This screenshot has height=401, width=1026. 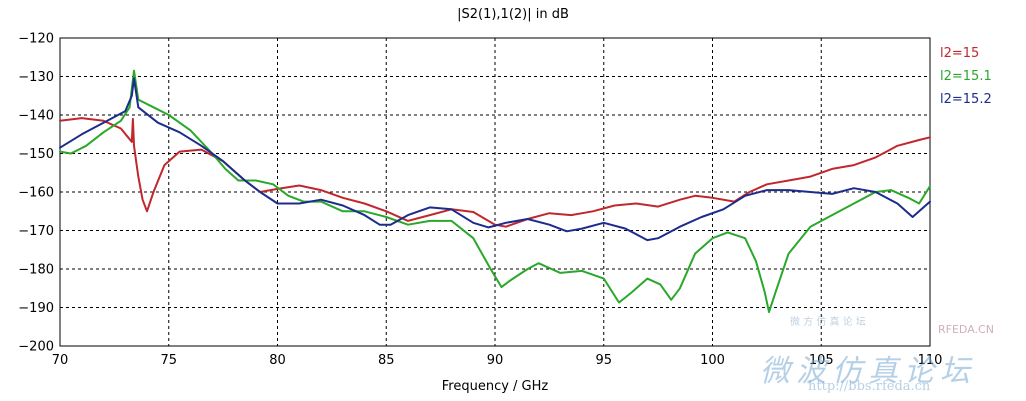 What do you see at coordinates (36, 39) in the screenshot?
I see `y-tick-label: −120` at bounding box center [36, 39].